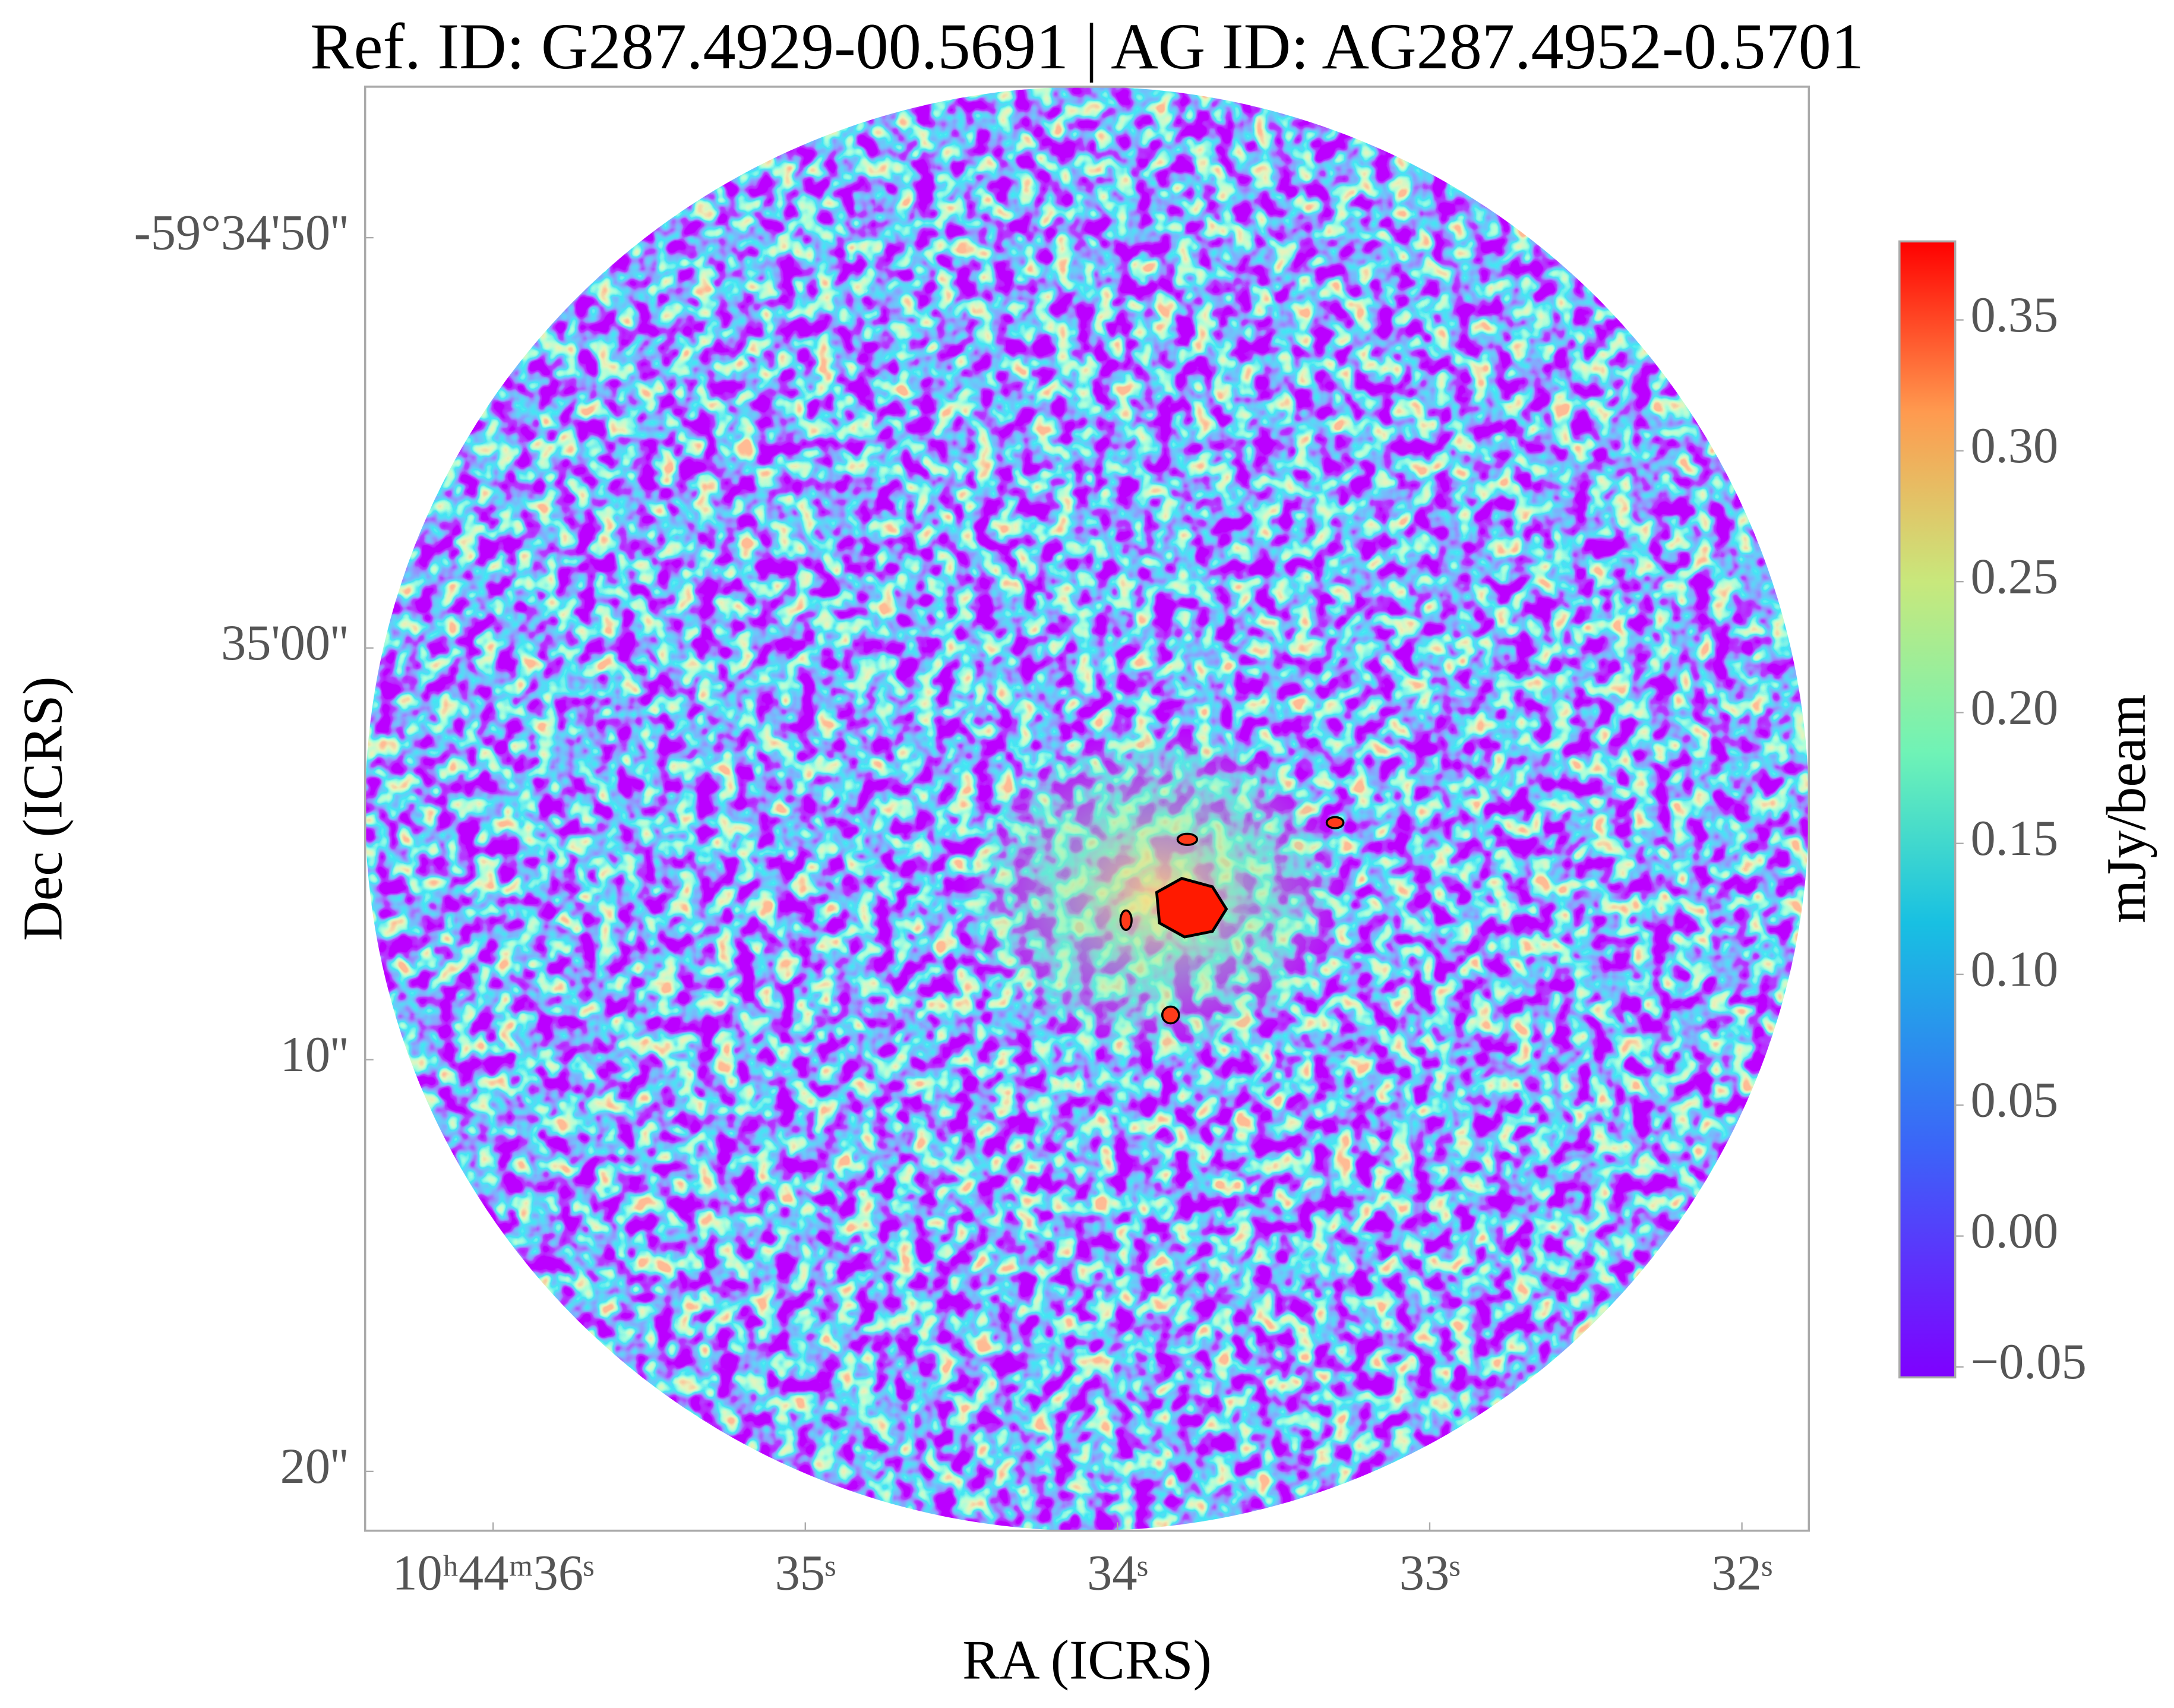  I want to click on colorbar-label: mJy/beam, so click(2126, 808).